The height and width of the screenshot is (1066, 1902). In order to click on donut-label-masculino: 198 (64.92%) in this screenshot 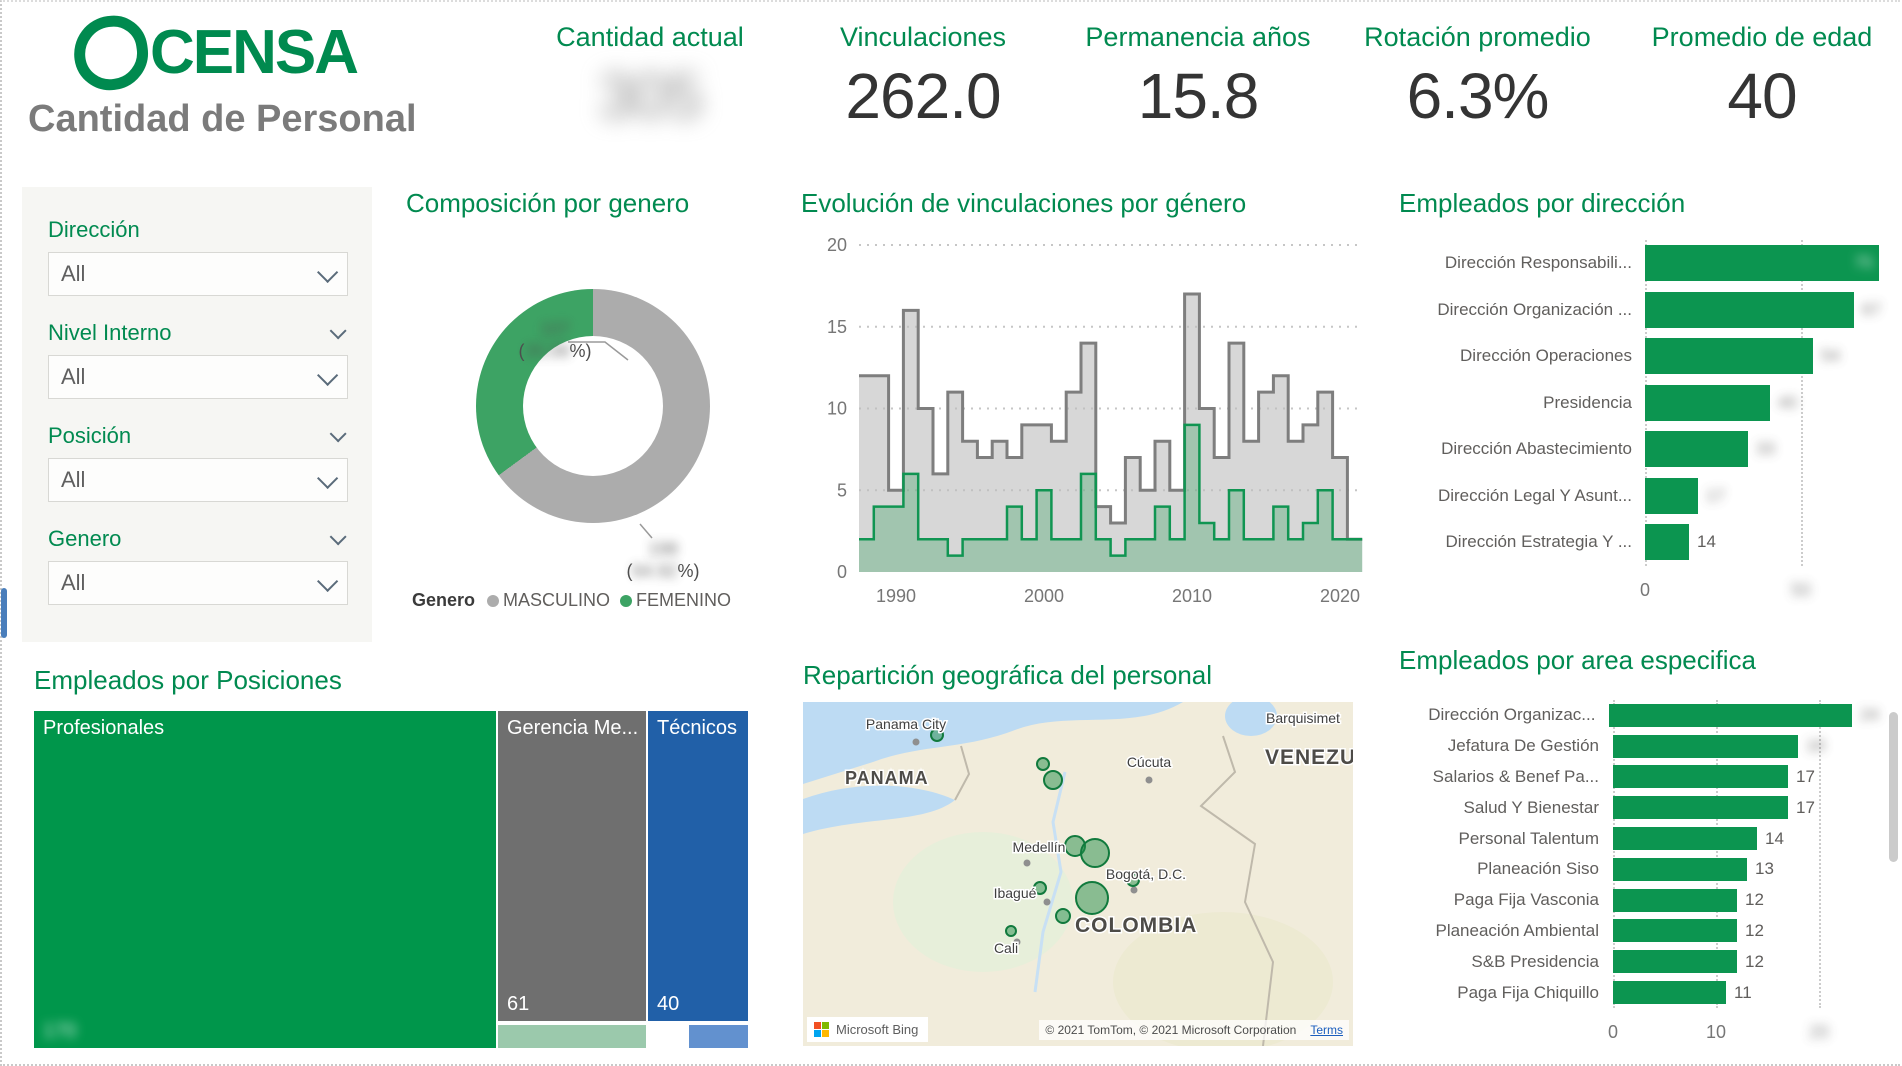, I will do `click(663, 560)`.